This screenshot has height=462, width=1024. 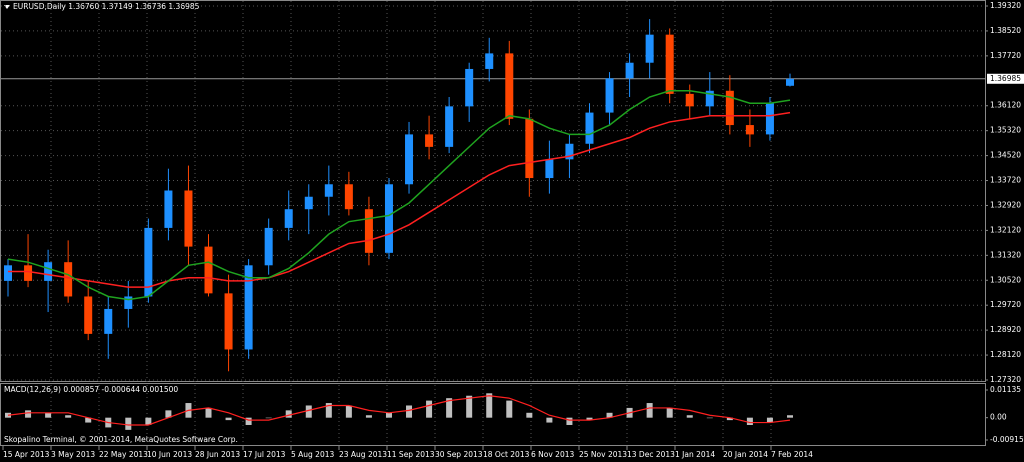 I want to click on y-tick-label: 1.27320, so click(x=1005, y=379).